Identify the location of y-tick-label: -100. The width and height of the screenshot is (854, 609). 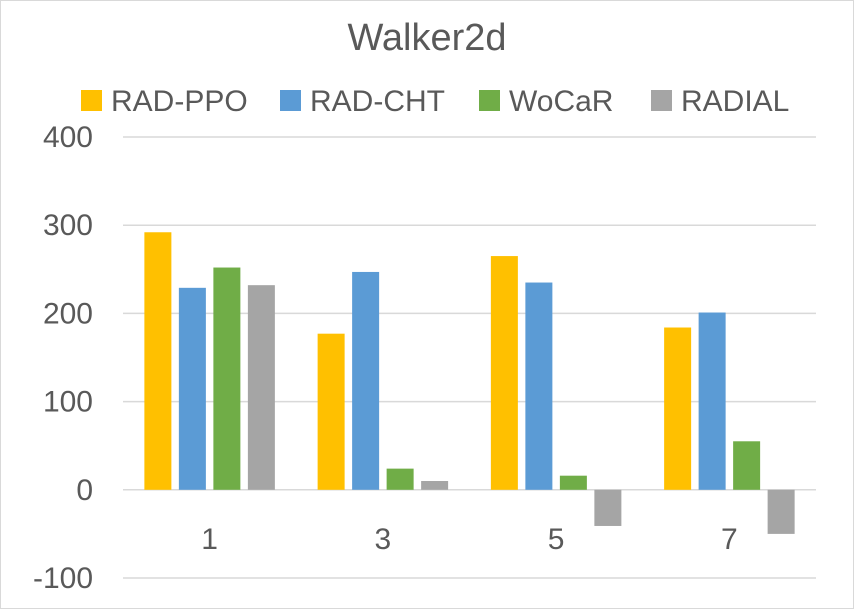
(63, 578).